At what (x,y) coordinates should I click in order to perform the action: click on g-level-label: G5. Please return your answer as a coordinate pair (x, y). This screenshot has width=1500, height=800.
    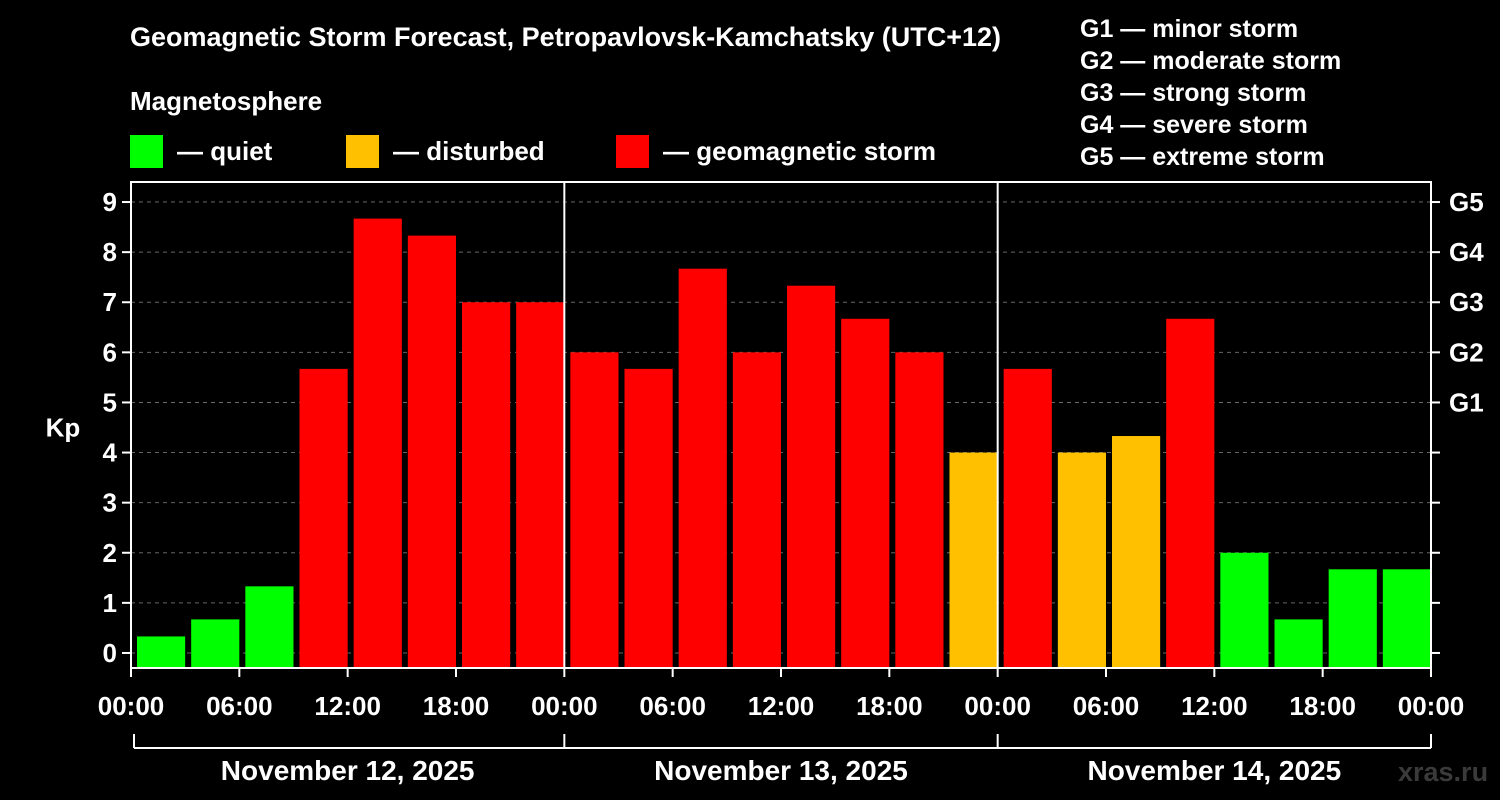
    Looking at the image, I should click on (1466, 202).